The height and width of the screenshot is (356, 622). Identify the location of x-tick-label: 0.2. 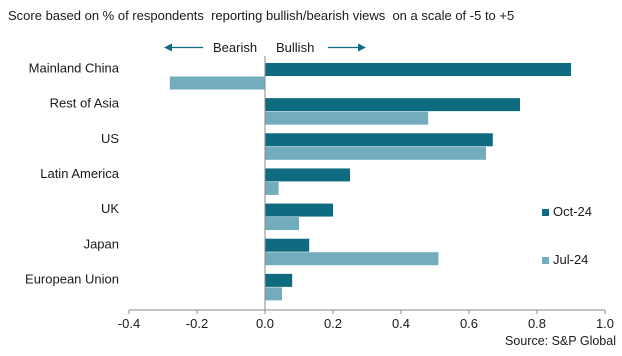
(333, 323).